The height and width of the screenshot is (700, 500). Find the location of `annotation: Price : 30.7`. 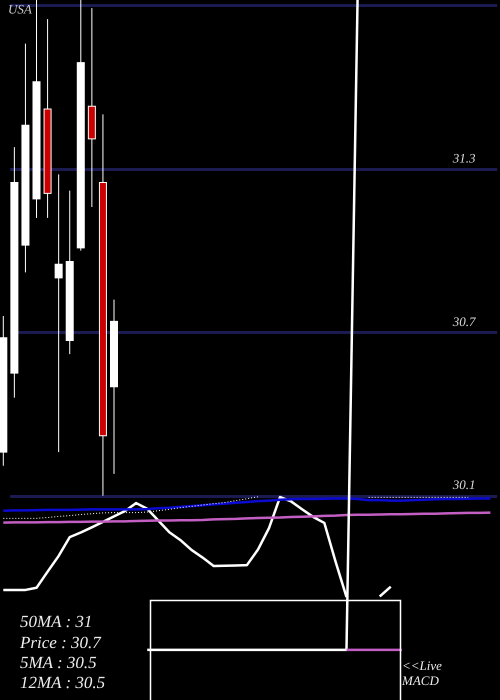

annotation: Price : 30.7 is located at coordinates (60, 642).